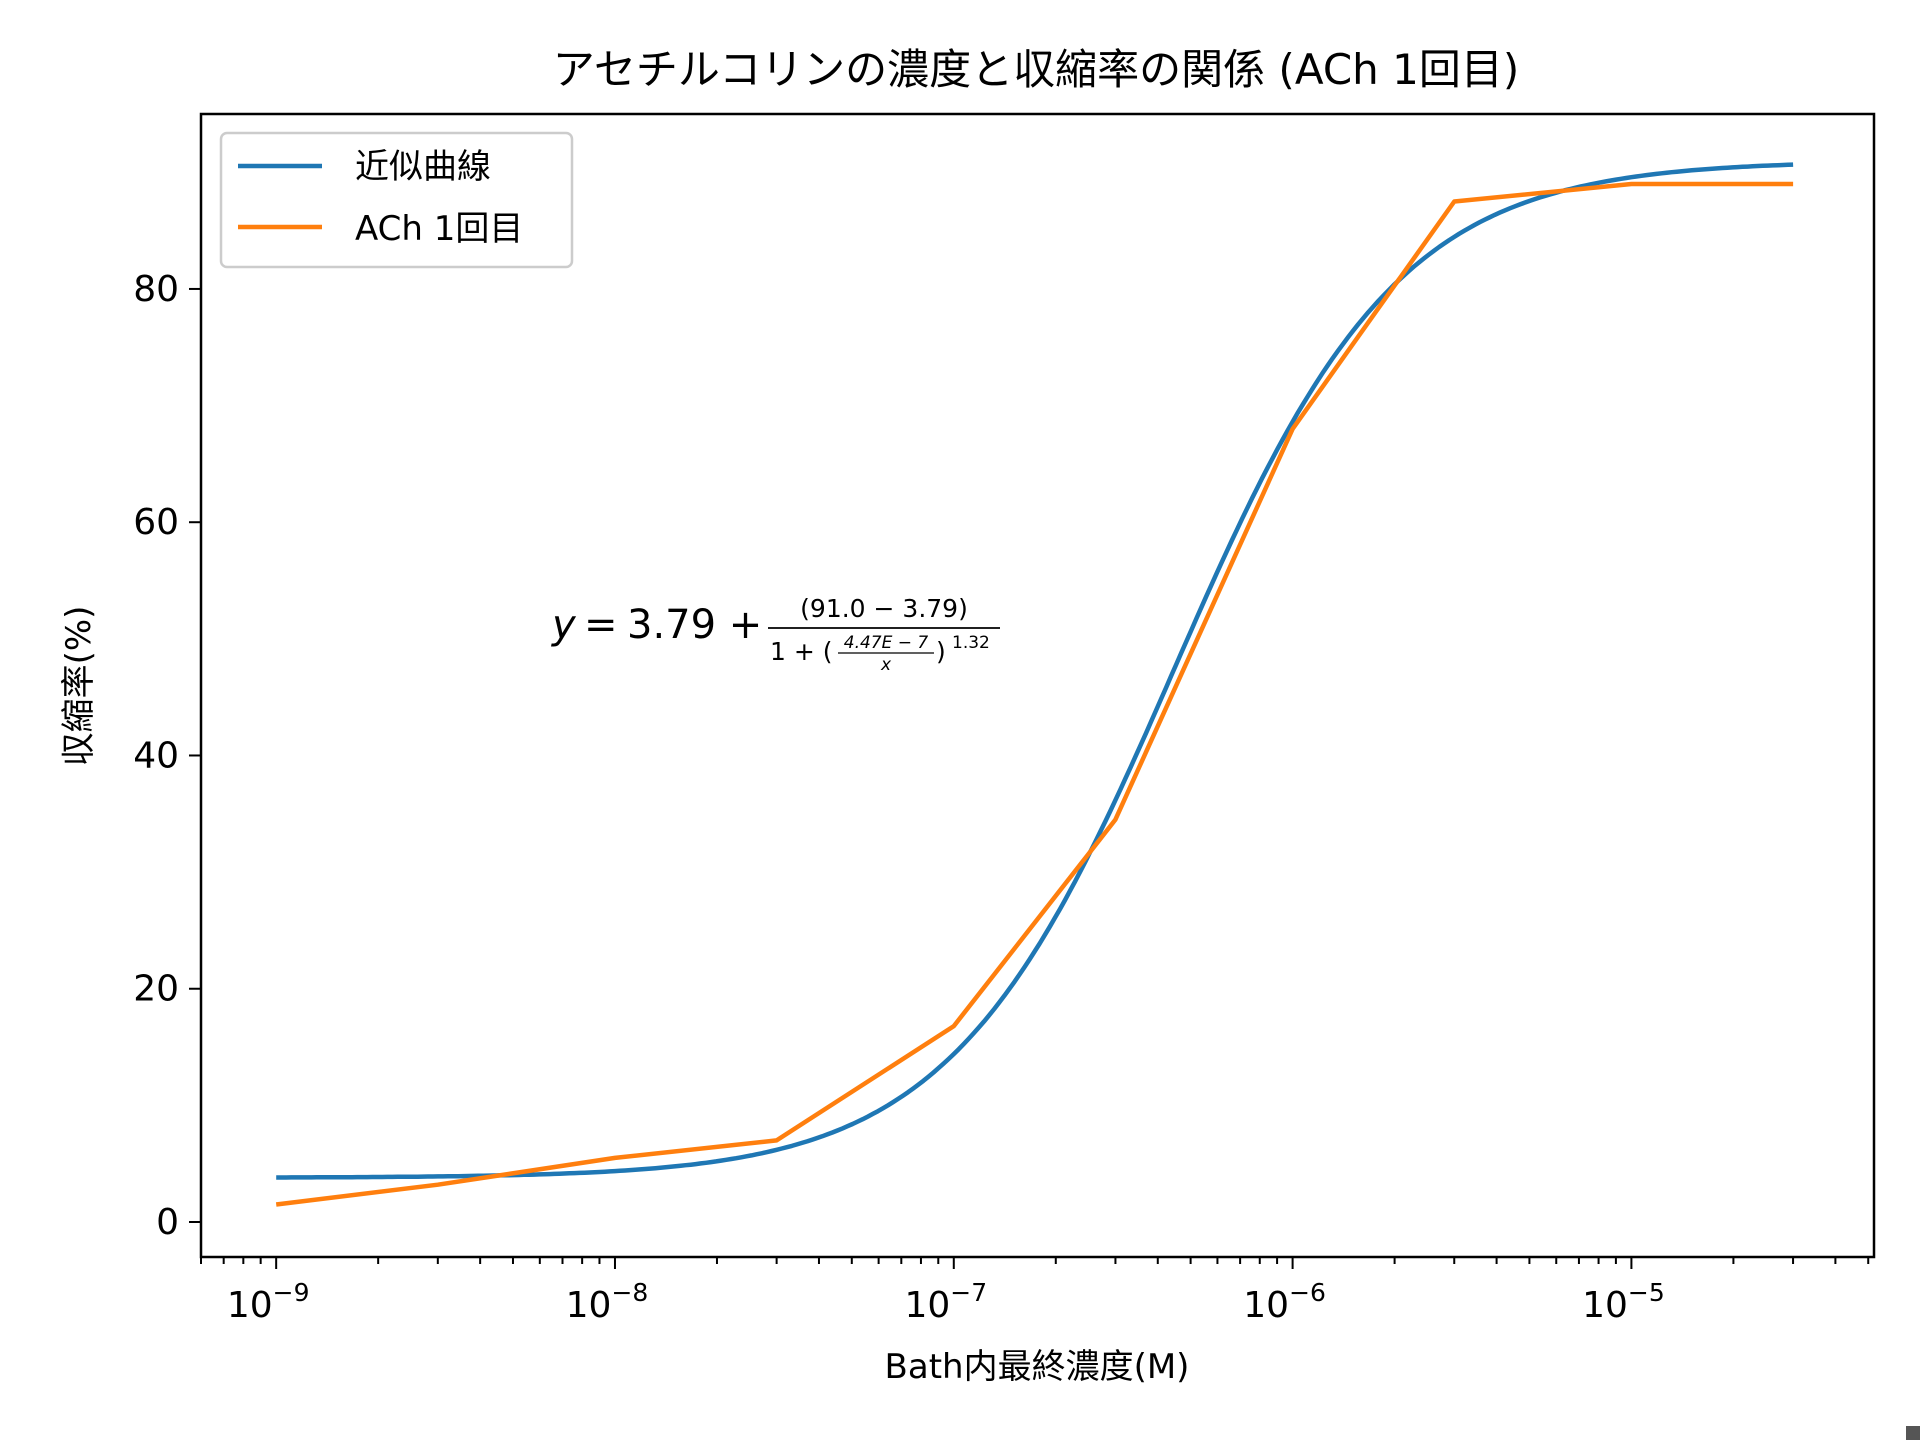 The height and width of the screenshot is (1440, 1920). What do you see at coordinates (941, 651) in the screenshot?
I see `equation-denominator-close: )` at bounding box center [941, 651].